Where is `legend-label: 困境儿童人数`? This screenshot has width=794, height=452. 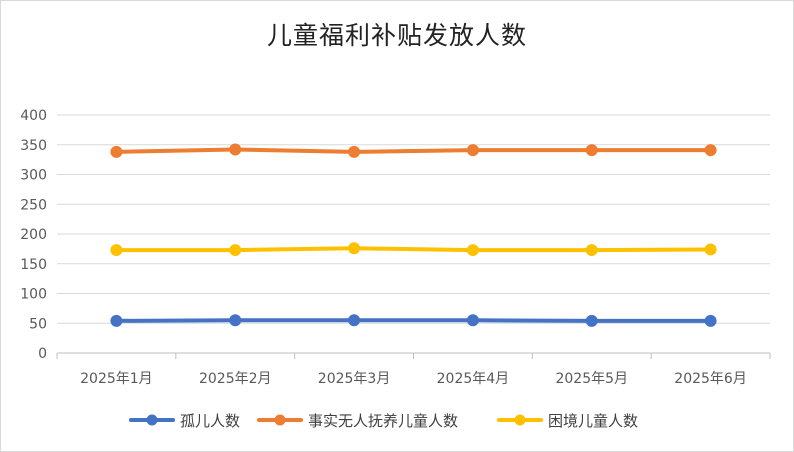
legend-label: 困境儿童人数 is located at coordinates (593, 421).